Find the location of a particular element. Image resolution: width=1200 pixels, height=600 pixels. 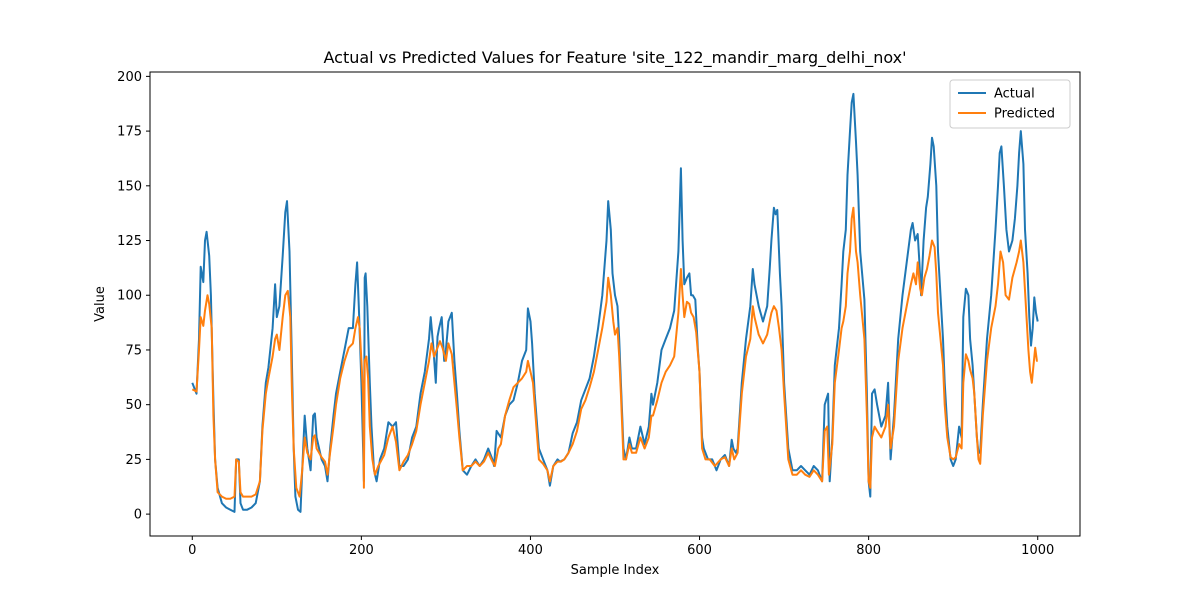

x-tick-label: 600 is located at coordinates (699, 550).